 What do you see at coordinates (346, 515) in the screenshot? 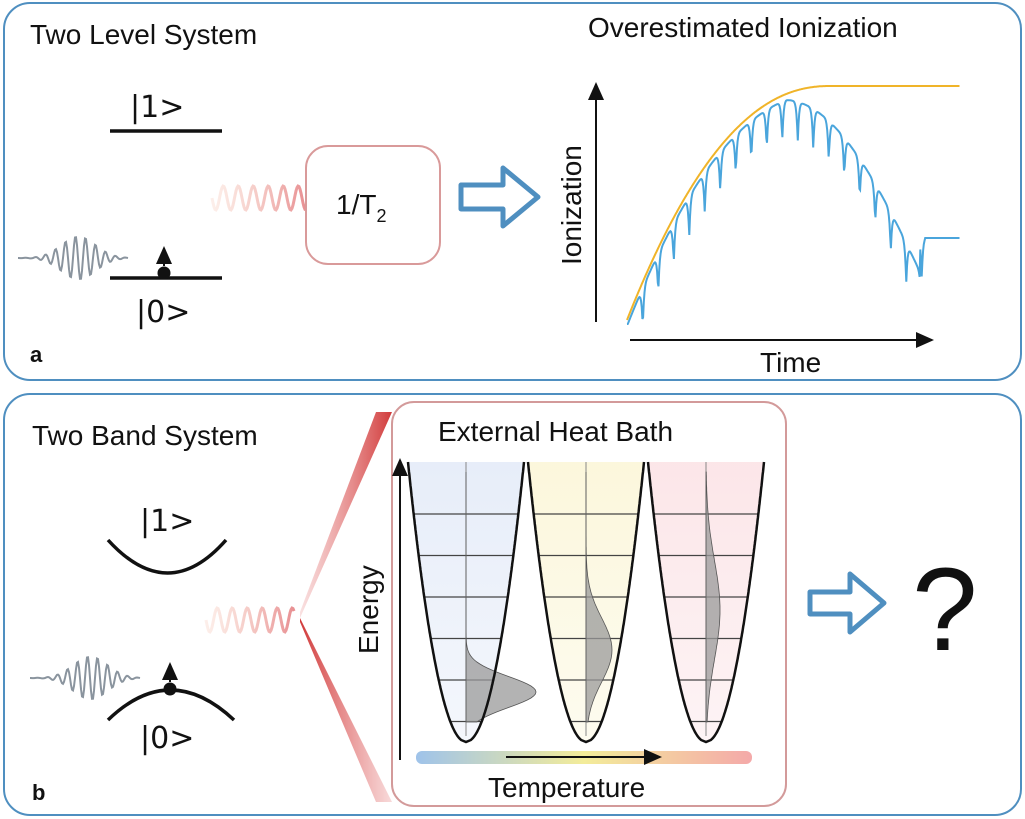
I see `zoom-wedge-top` at bounding box center [346, 515].